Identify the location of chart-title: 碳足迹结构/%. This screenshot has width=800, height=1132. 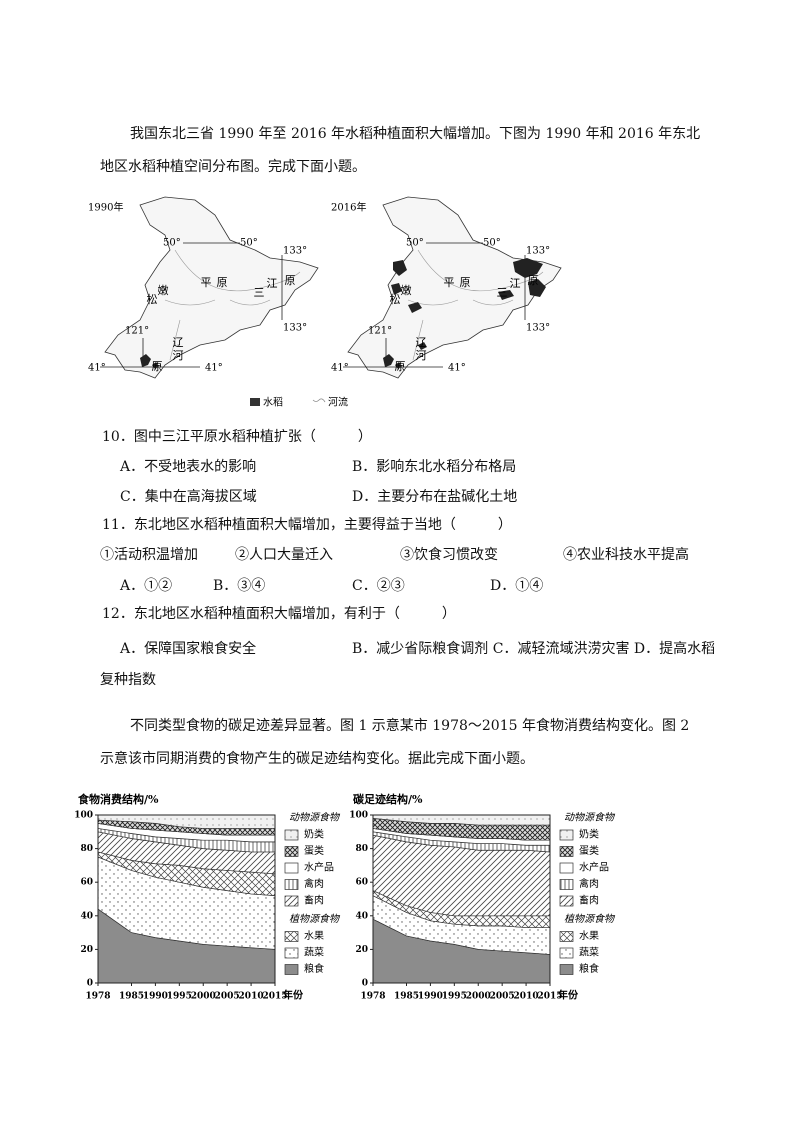
(388, 799).